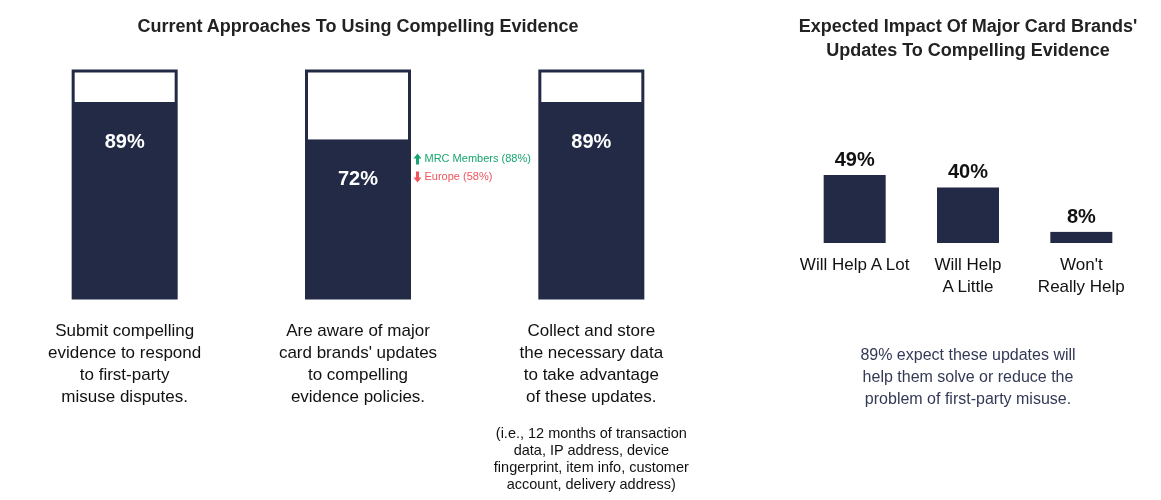  Describe the element at coordinates (1081, 275) in the screenshot. I see `x-tick-label: Won't Really Help` at that location.